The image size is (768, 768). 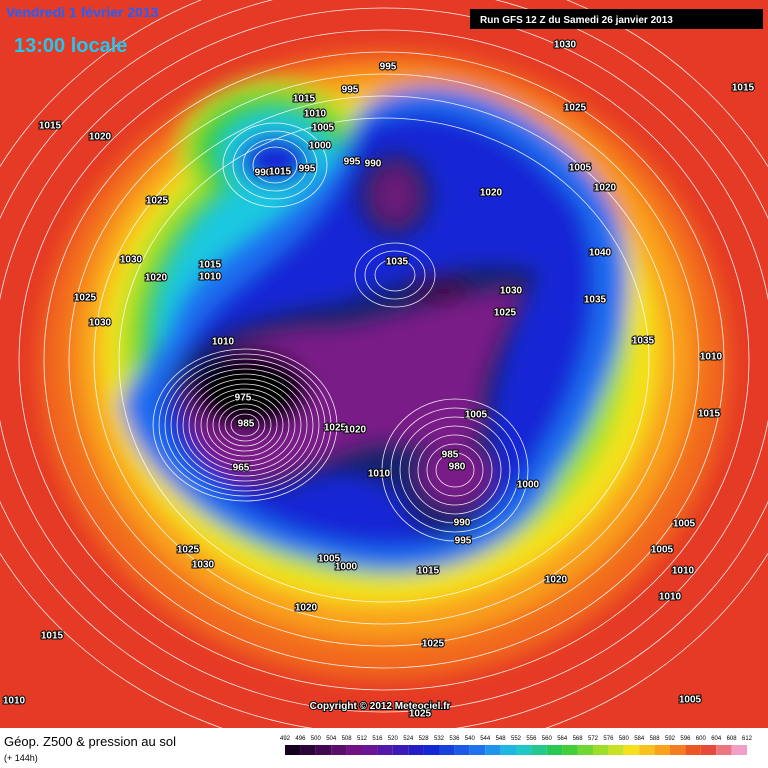 I want to click on local-time: 13:00 locale, so click(x=70, y=46).